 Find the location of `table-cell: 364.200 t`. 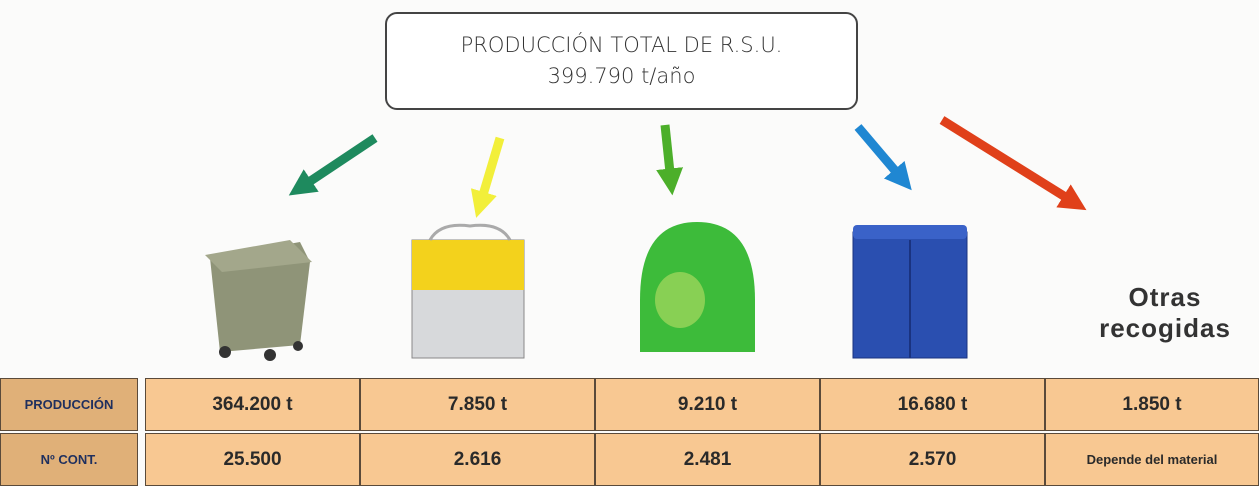

table-cell: 364.200 t is located at coordinates (252, 404).